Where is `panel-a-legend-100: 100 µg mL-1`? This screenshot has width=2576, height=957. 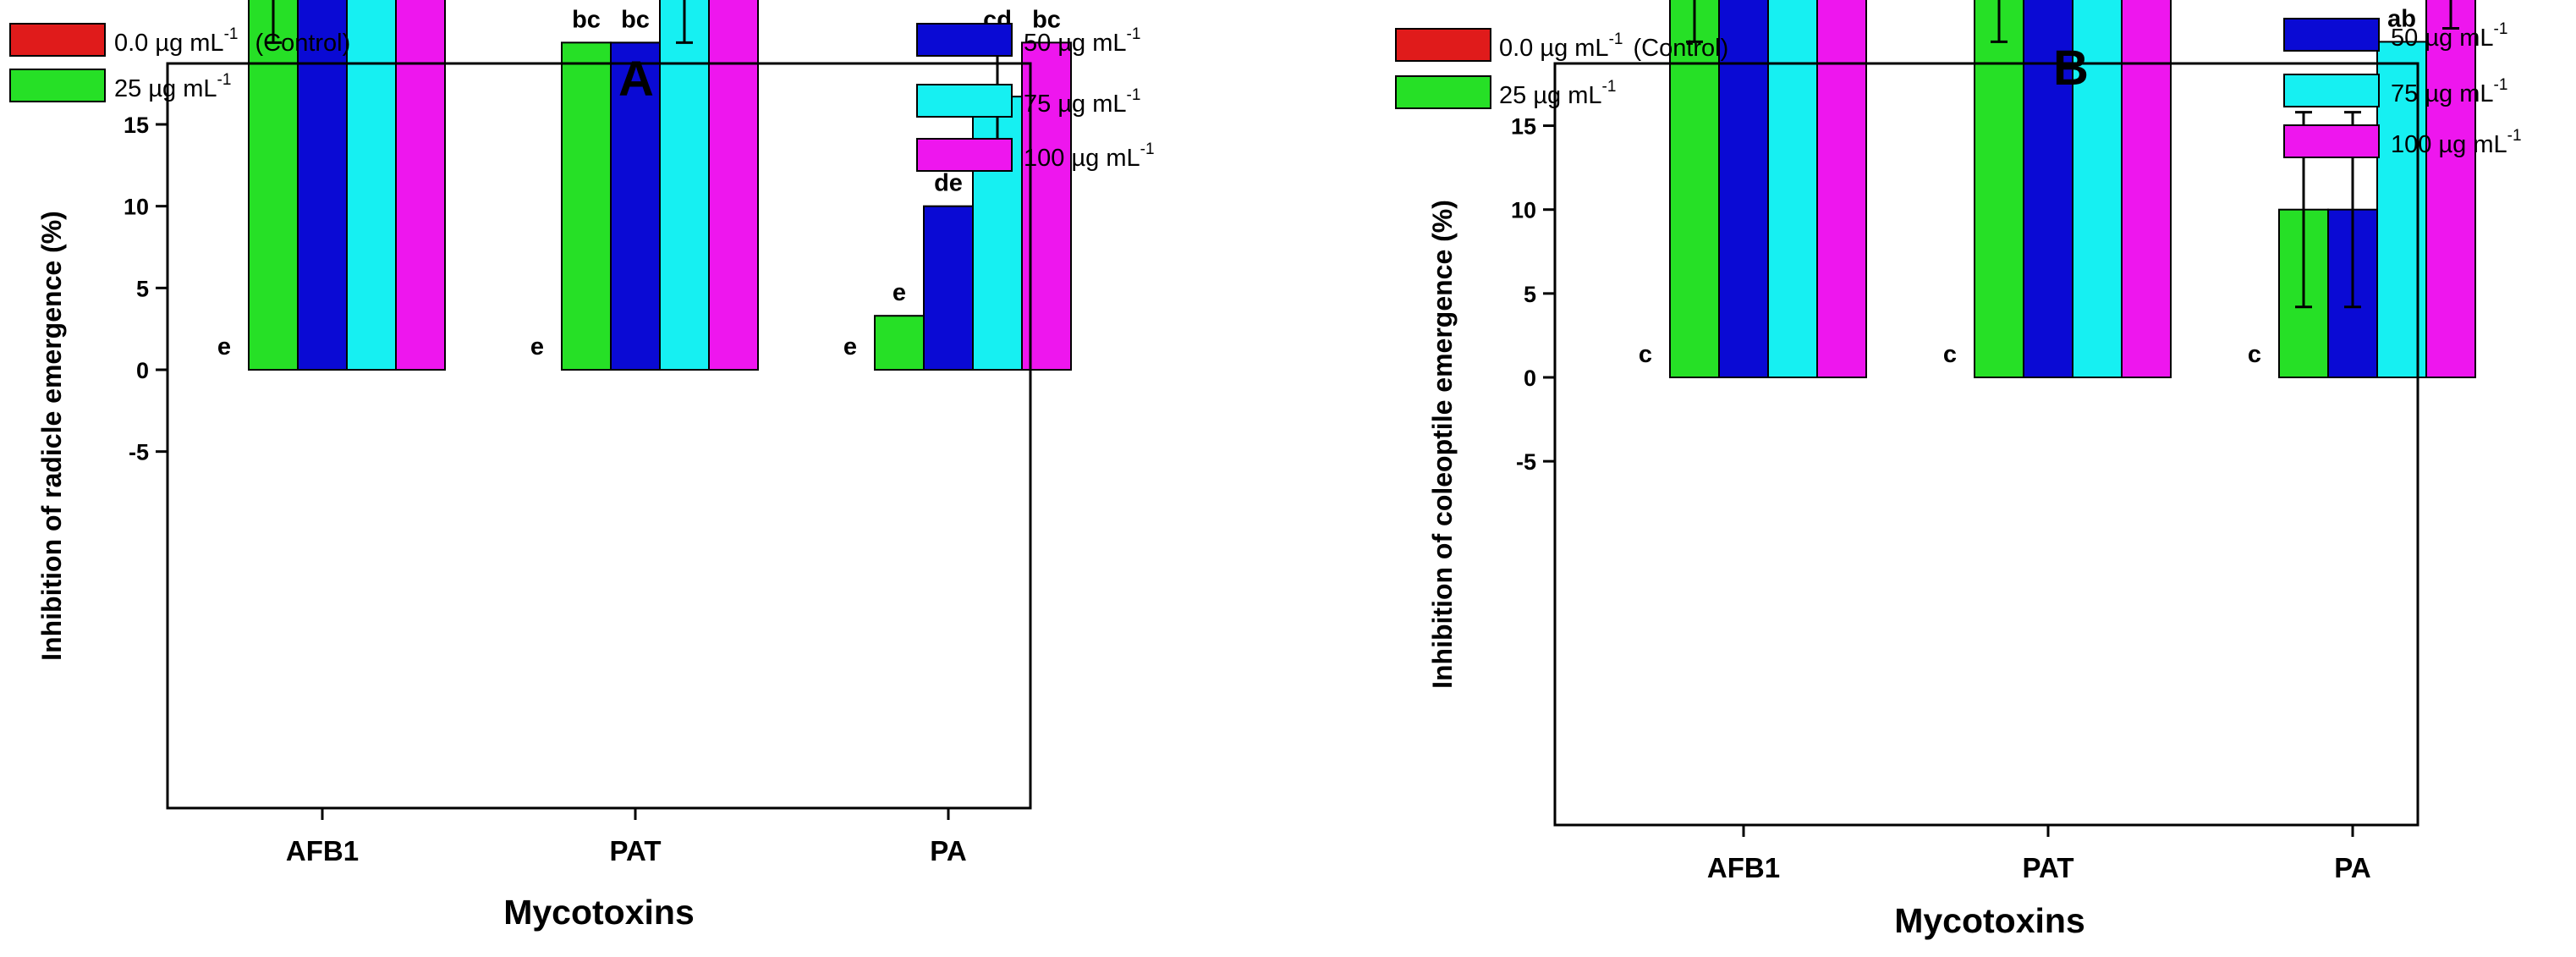
panel-a-legend-100: 100 µg mL-1 is located at coordinates (1035, 155).